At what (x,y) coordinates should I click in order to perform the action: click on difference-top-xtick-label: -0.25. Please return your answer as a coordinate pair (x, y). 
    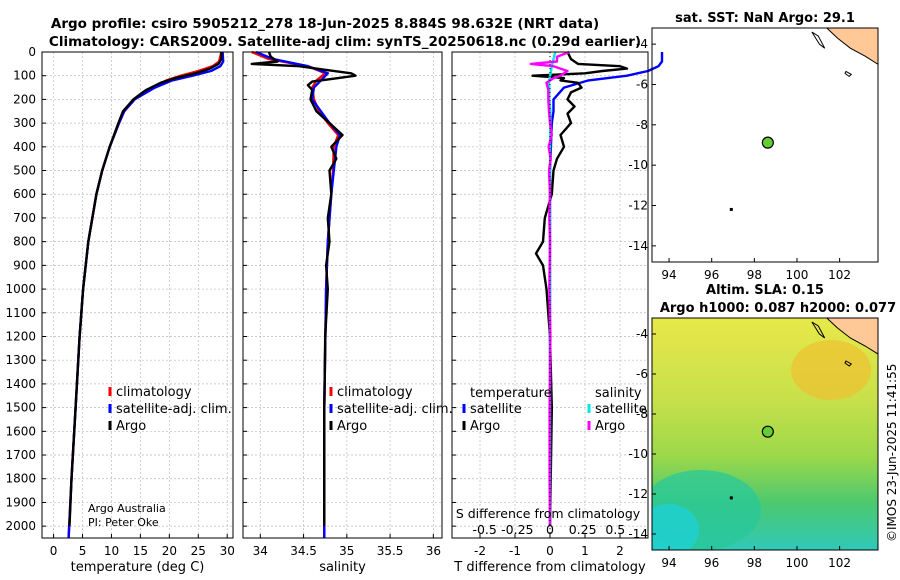
    Looking at the image, I should click on (517, 529).